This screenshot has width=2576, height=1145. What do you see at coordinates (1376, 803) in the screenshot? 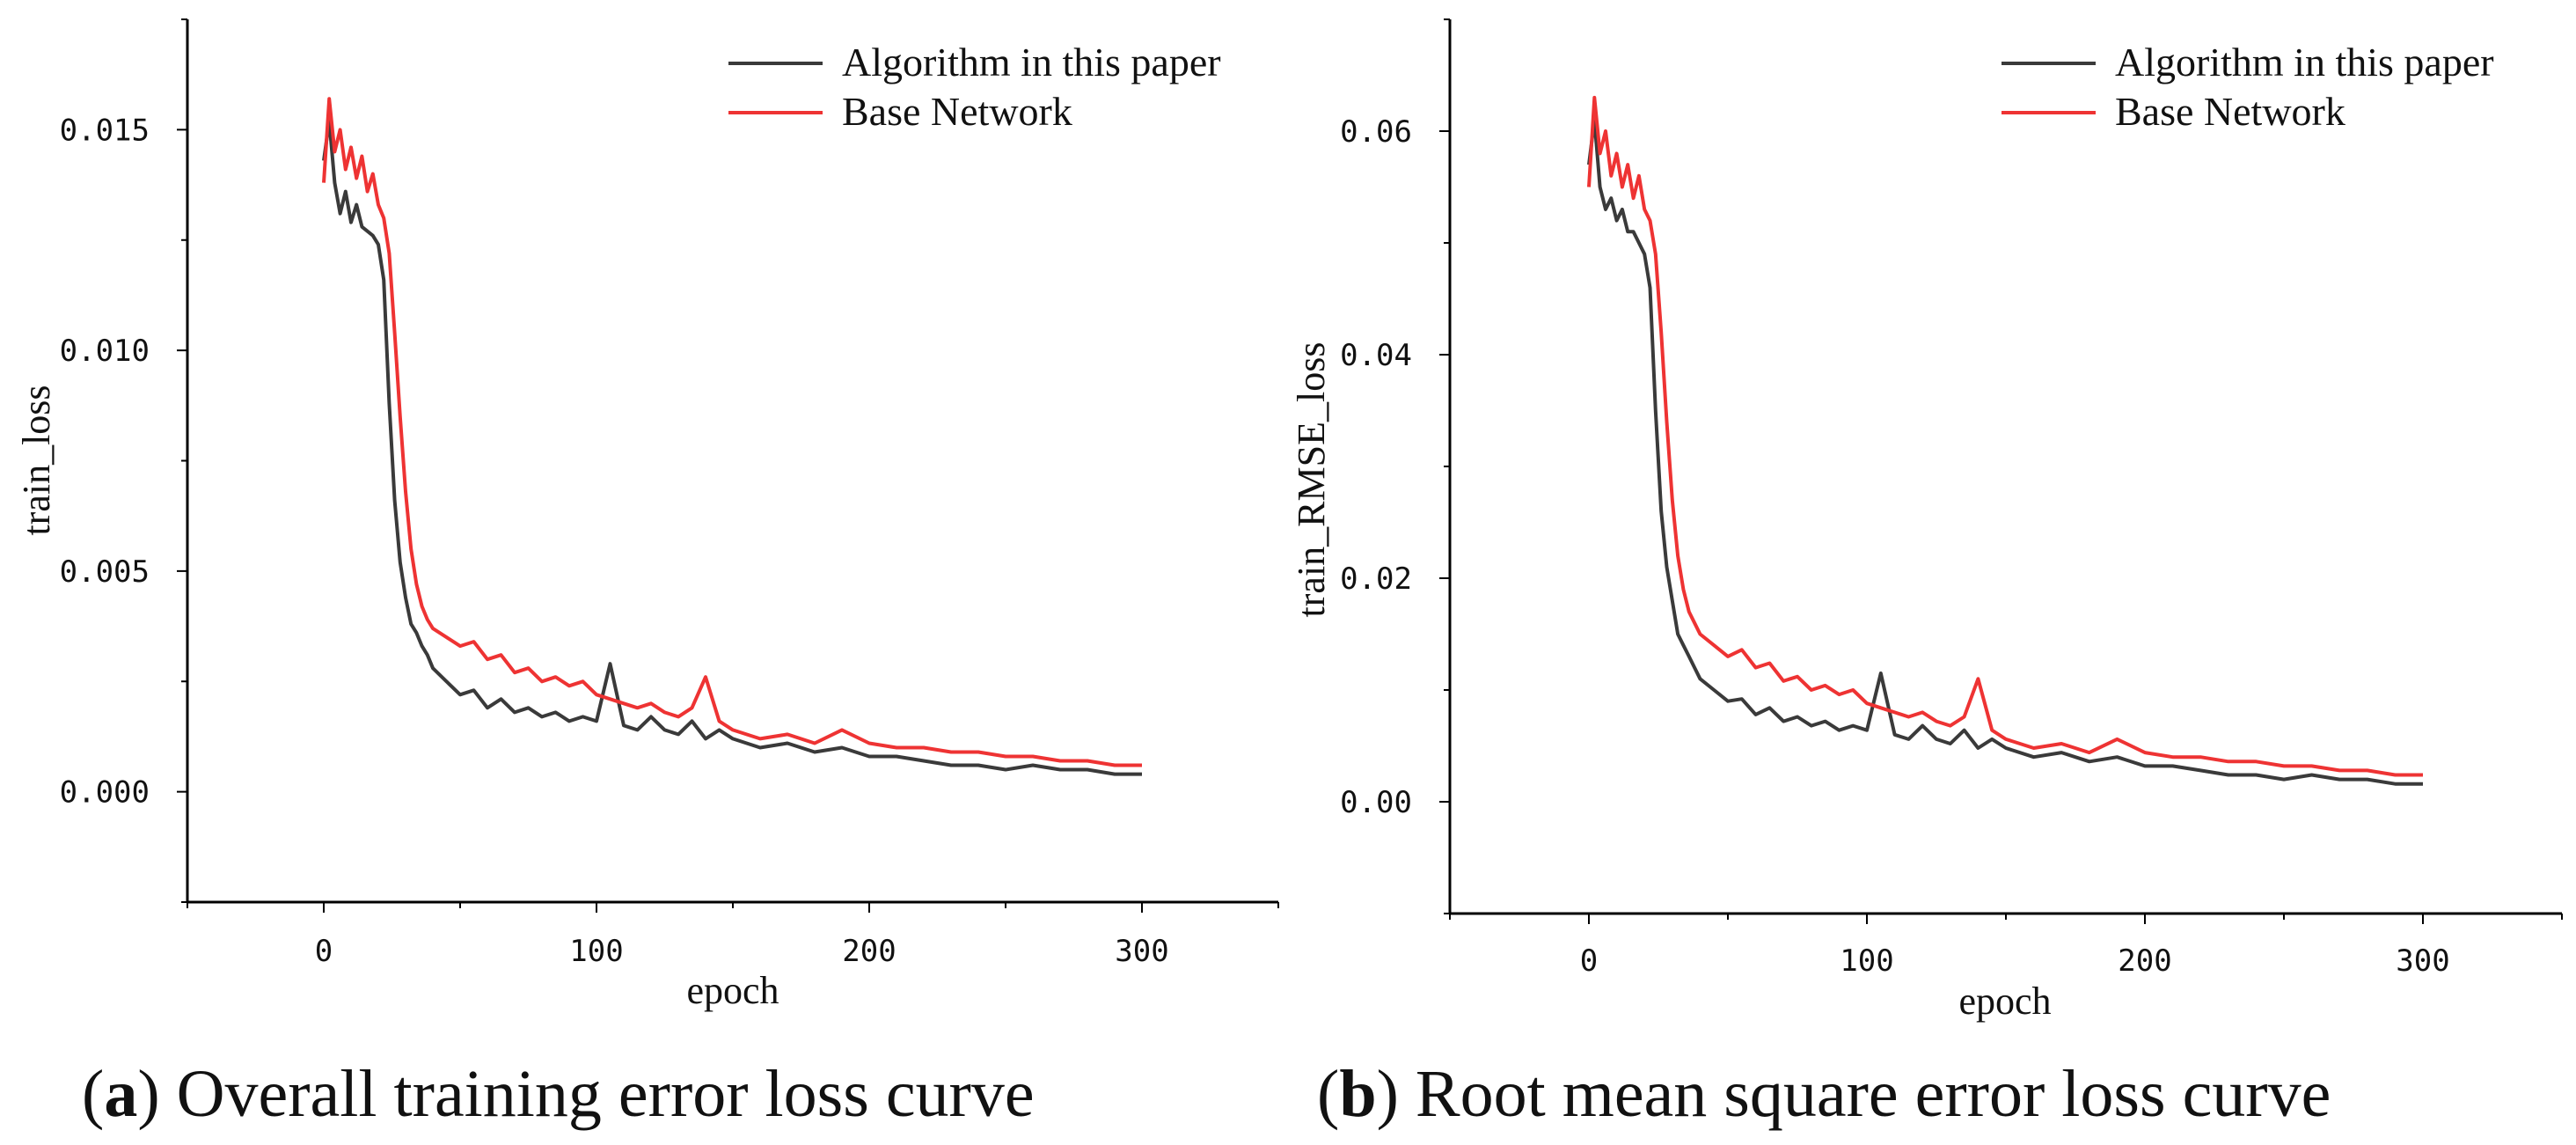
I see `y-tick-label-b: 0.00` at bounding box center [1376, 803].